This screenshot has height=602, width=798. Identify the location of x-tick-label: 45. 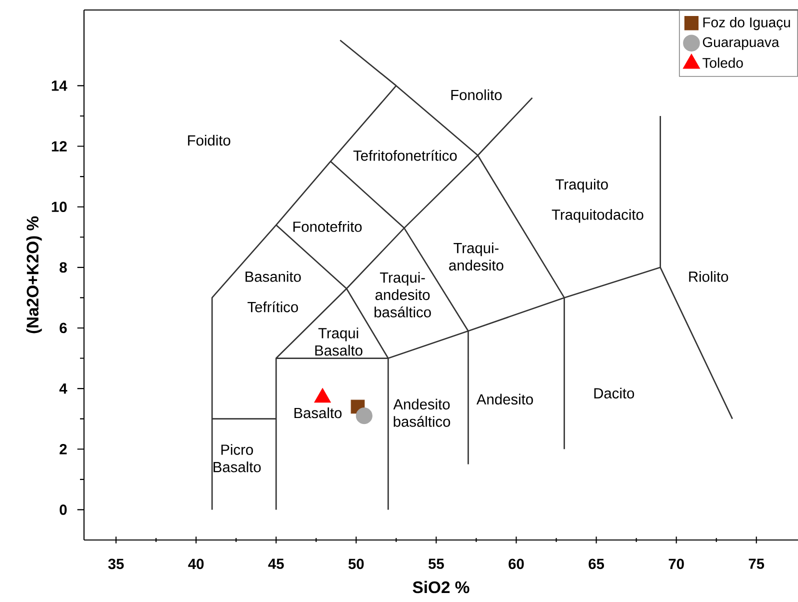
(276, 563).